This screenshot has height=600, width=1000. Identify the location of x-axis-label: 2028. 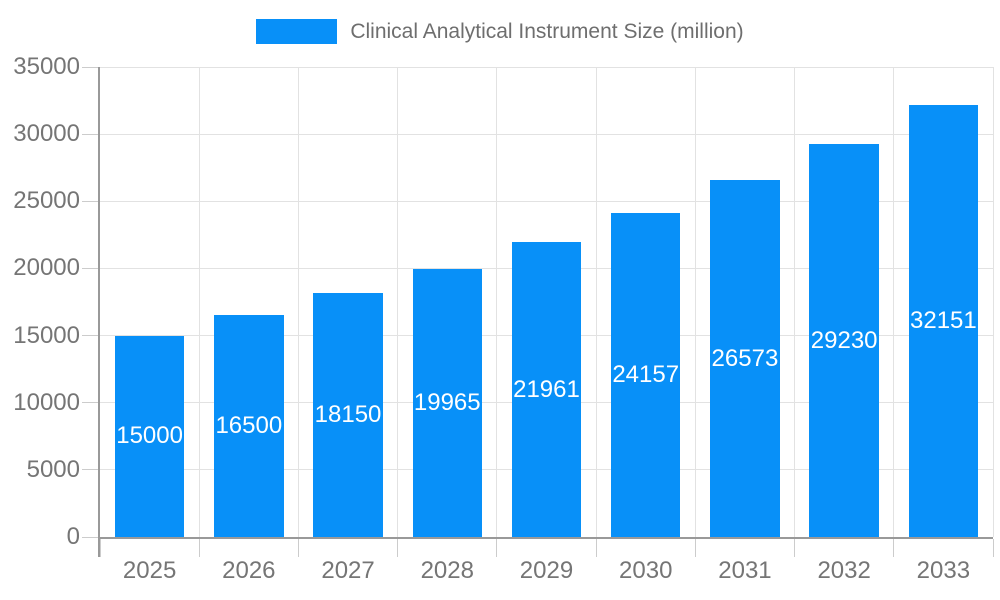
(447, 570).